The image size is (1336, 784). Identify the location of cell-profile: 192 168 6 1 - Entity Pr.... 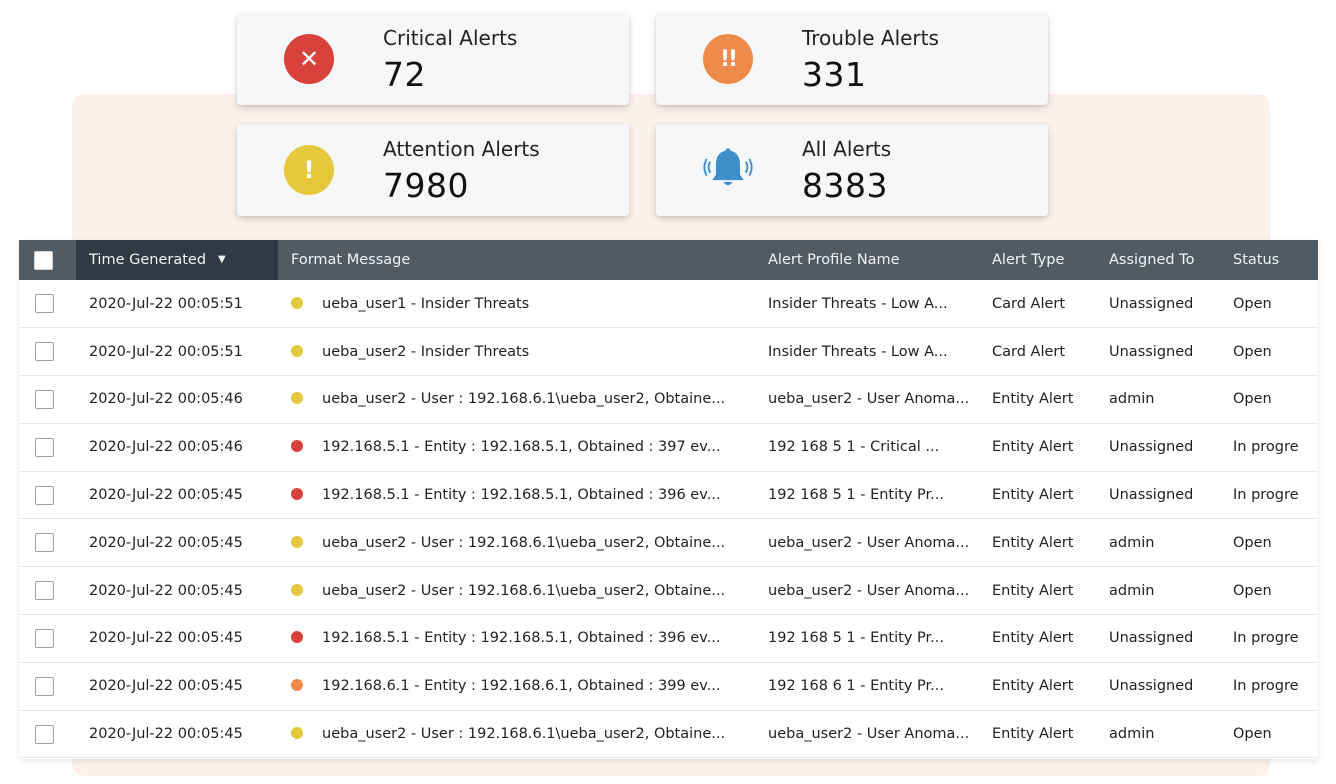
(856, 686).